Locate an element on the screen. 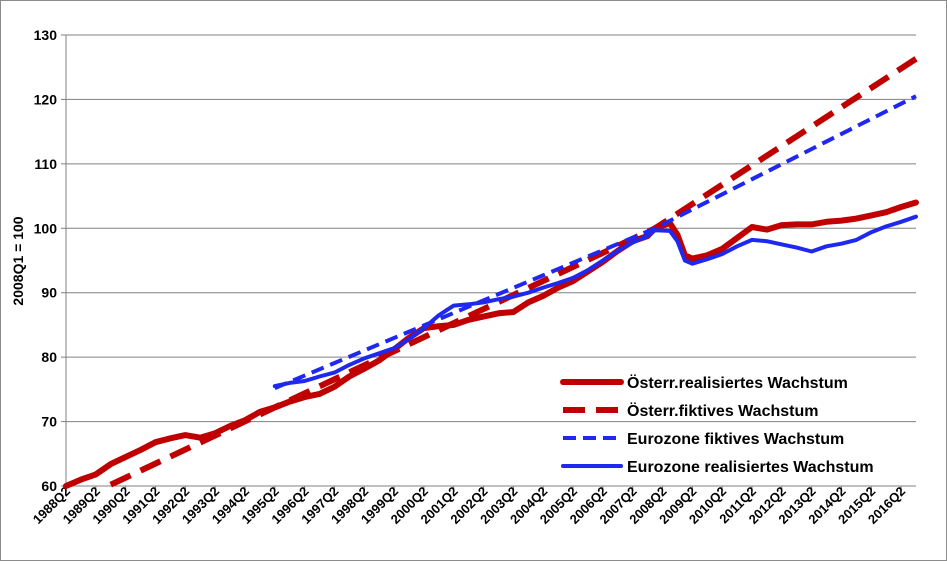  y-tick-labels: 60 70 80 90 100 110 120 130 is located at coordinates (46, 260).